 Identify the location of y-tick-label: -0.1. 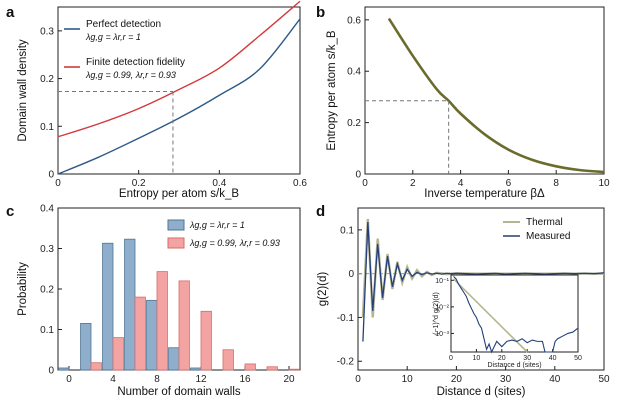
(346, 318).